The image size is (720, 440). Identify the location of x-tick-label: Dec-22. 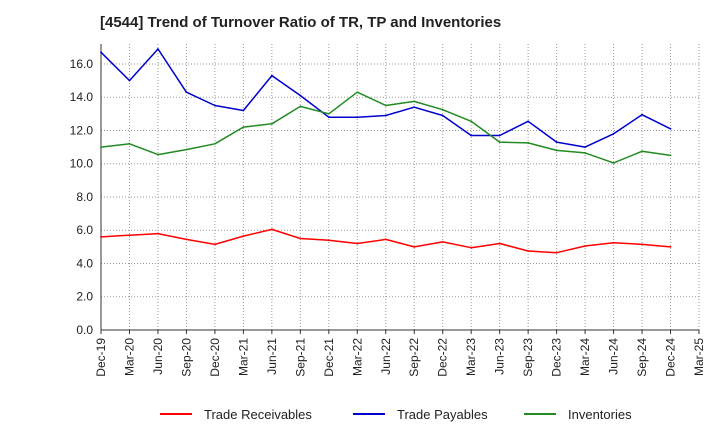
(443, 357).